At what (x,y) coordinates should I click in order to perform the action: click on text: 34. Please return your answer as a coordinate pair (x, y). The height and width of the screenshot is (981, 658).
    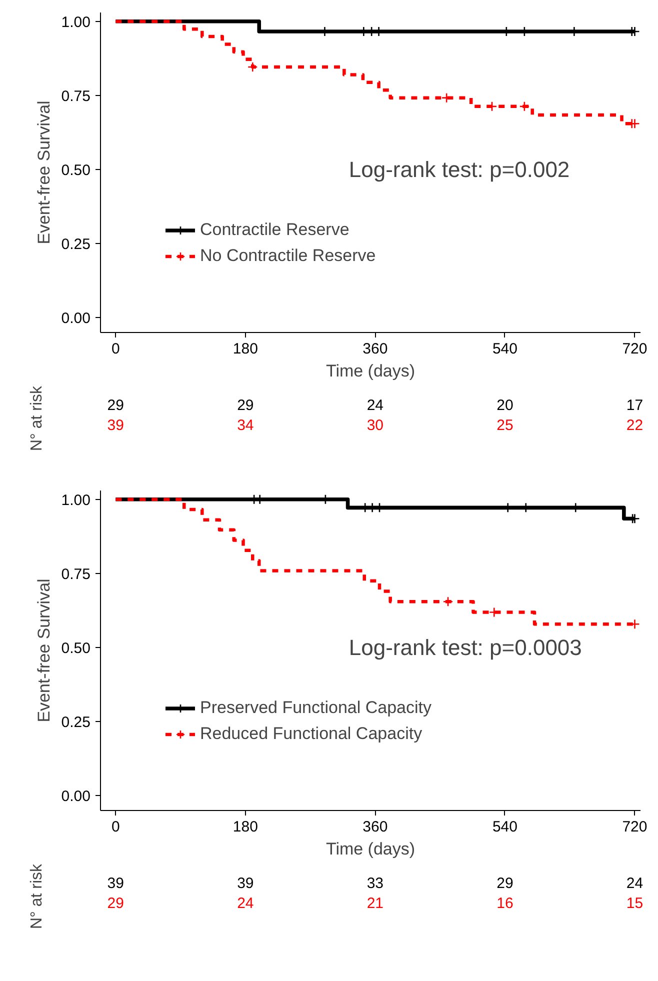
    Looking at the image, I should click on (245, 425).